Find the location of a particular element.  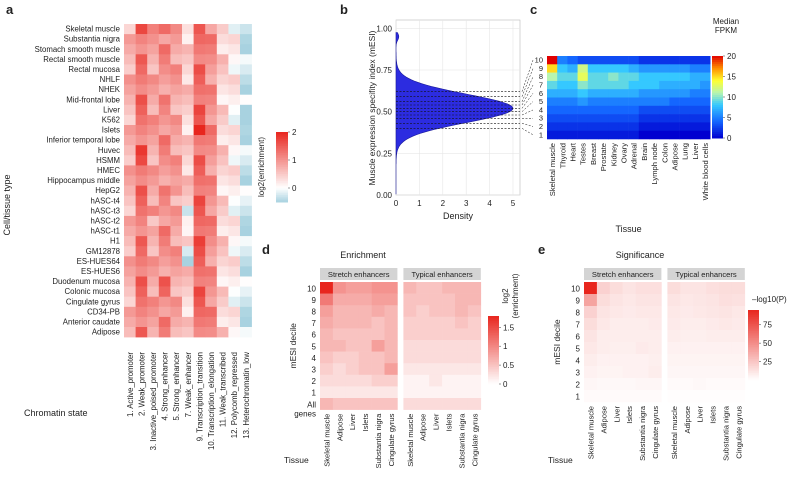

col-label: Skeletal muscle is located at coordinates (326, 440).